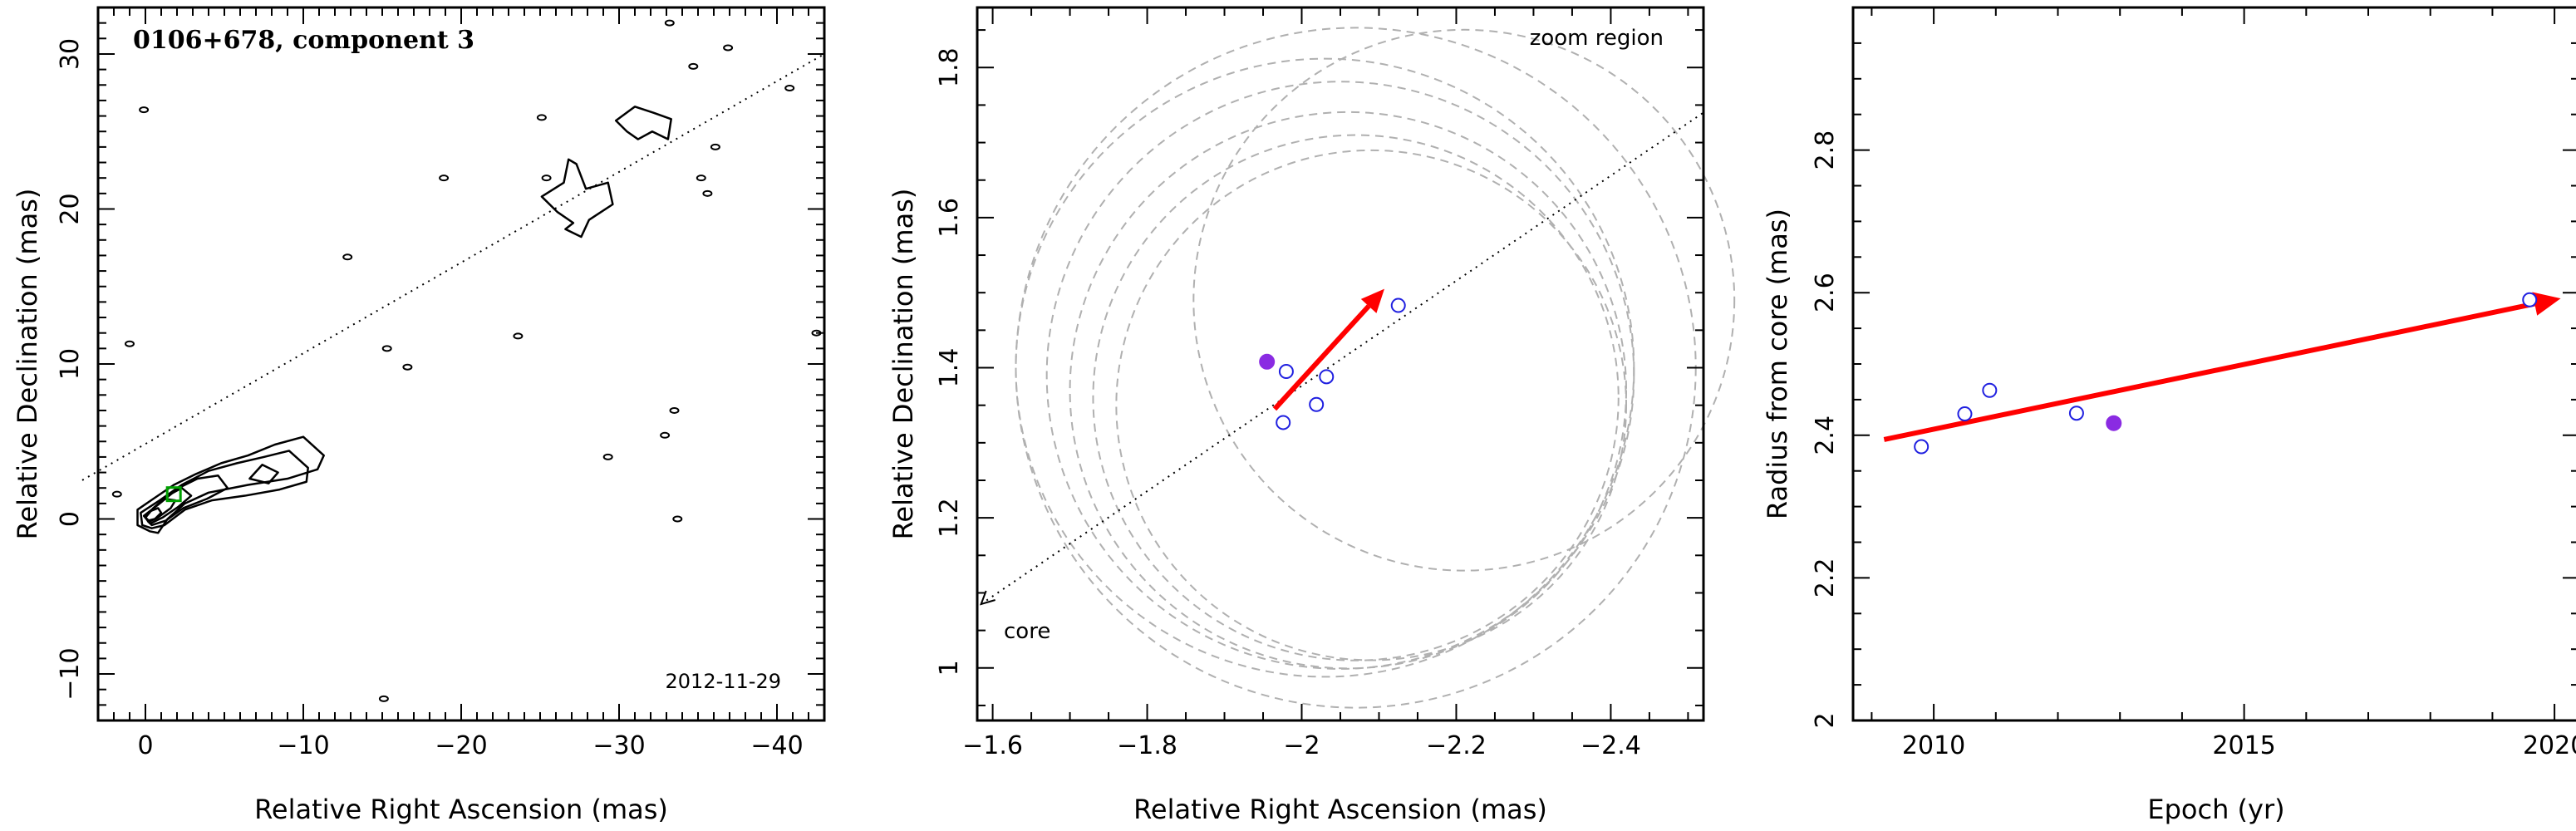  What do you see at coordinates (776, 745) in the screenshot?
I see `x-tick-label: −40` at bounding box center [776, 745].